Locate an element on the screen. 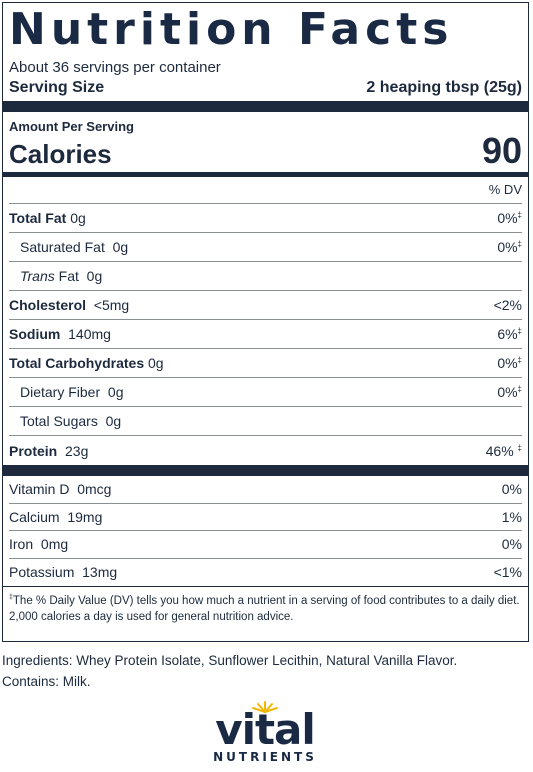 This screenshot has width=533, height=772. vitamin-row-calcium: Calcium 19mg 1% is located at coordinates (265, 517).